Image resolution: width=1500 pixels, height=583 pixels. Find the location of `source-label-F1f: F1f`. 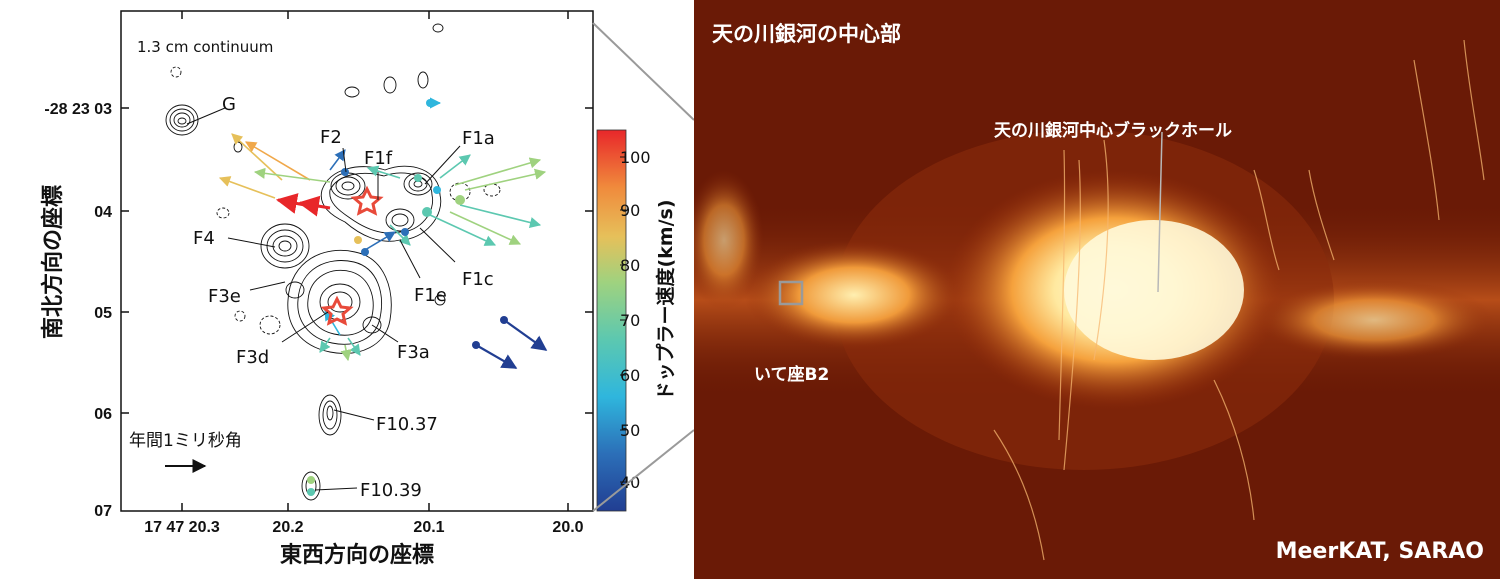

source-label-F1f: F1f is located at coordinates (378, 158).